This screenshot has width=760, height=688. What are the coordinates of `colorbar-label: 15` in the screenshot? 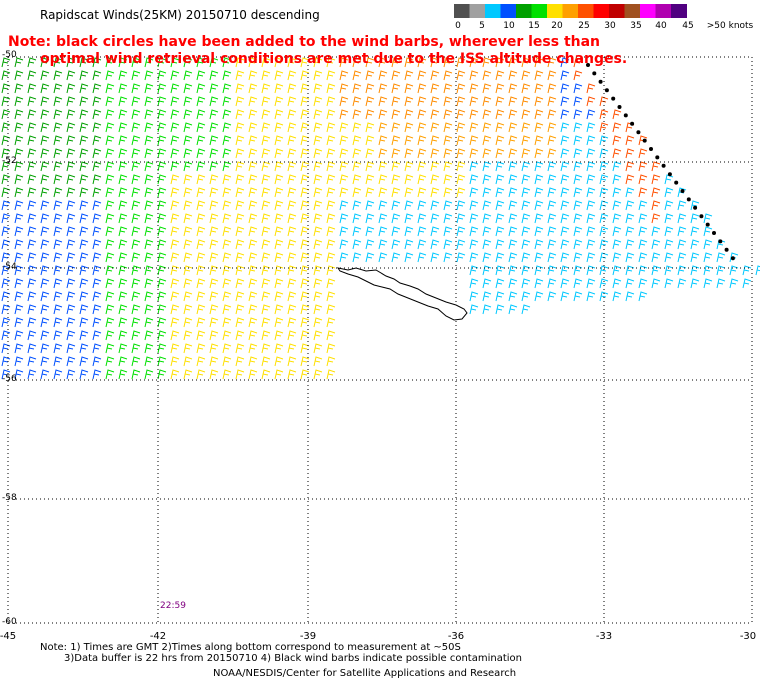 It's located at (534, 26).